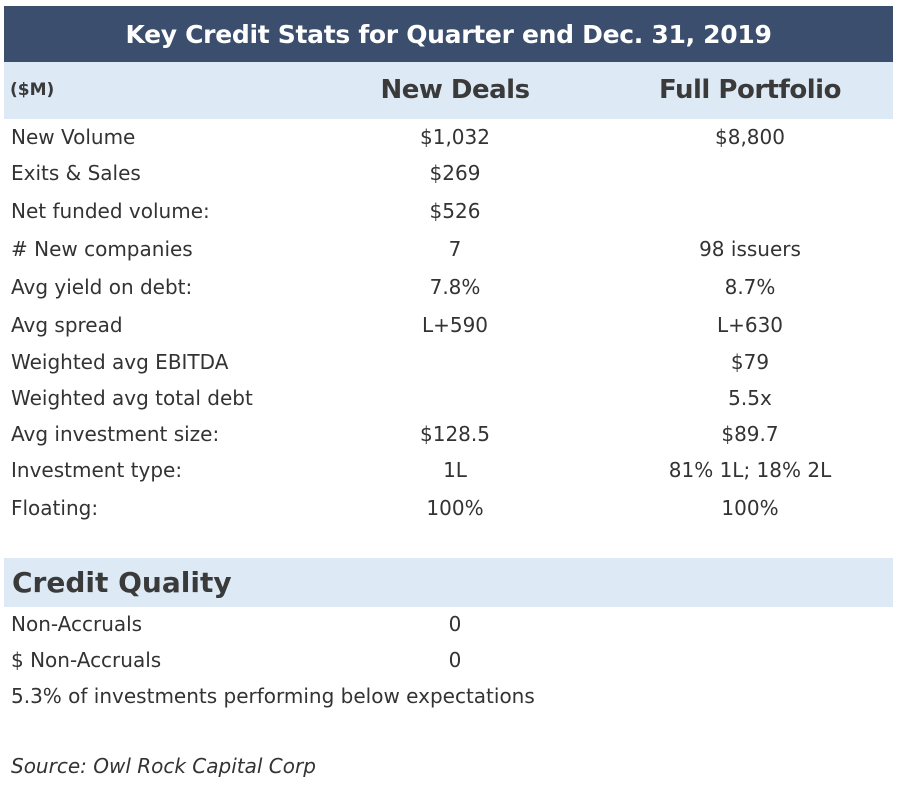 The image size is (900, 790). What do you see at coordinates (102, 287) in the screenshot?
I see `row-label: Avg yield on debt:` at bounding box center [102, 287].